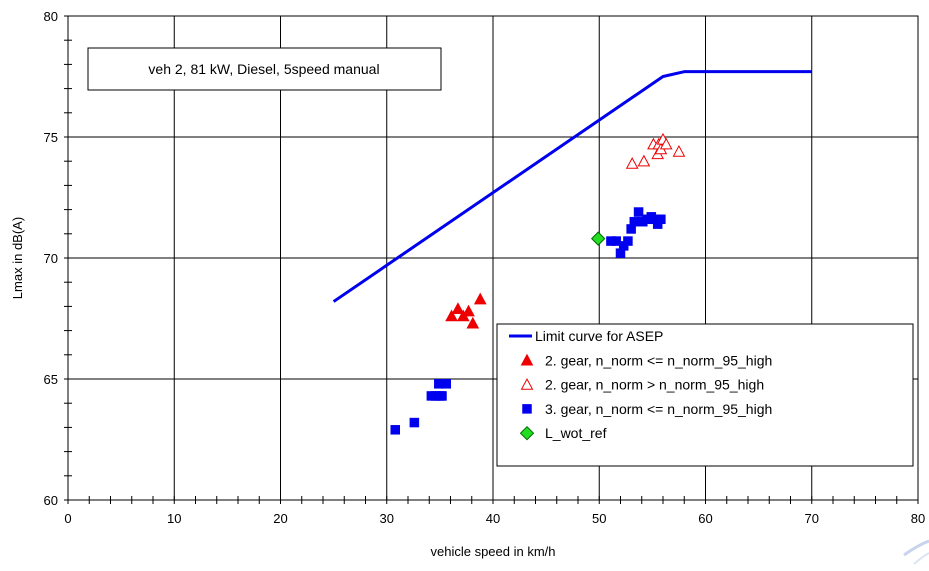 The width and height of the screenshot is (929, 571). Describe the element at coordinates (918, 518) in the screenshot. I see `x-tick-label: 80` at that location.